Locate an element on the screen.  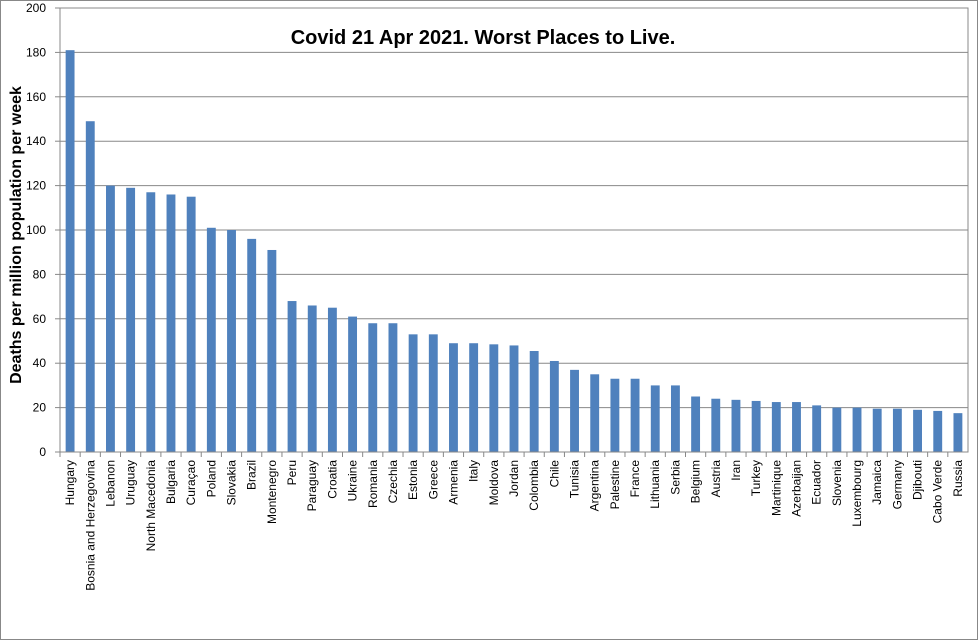
x-tick-label: Brazil is located at coordinates (252, 475).